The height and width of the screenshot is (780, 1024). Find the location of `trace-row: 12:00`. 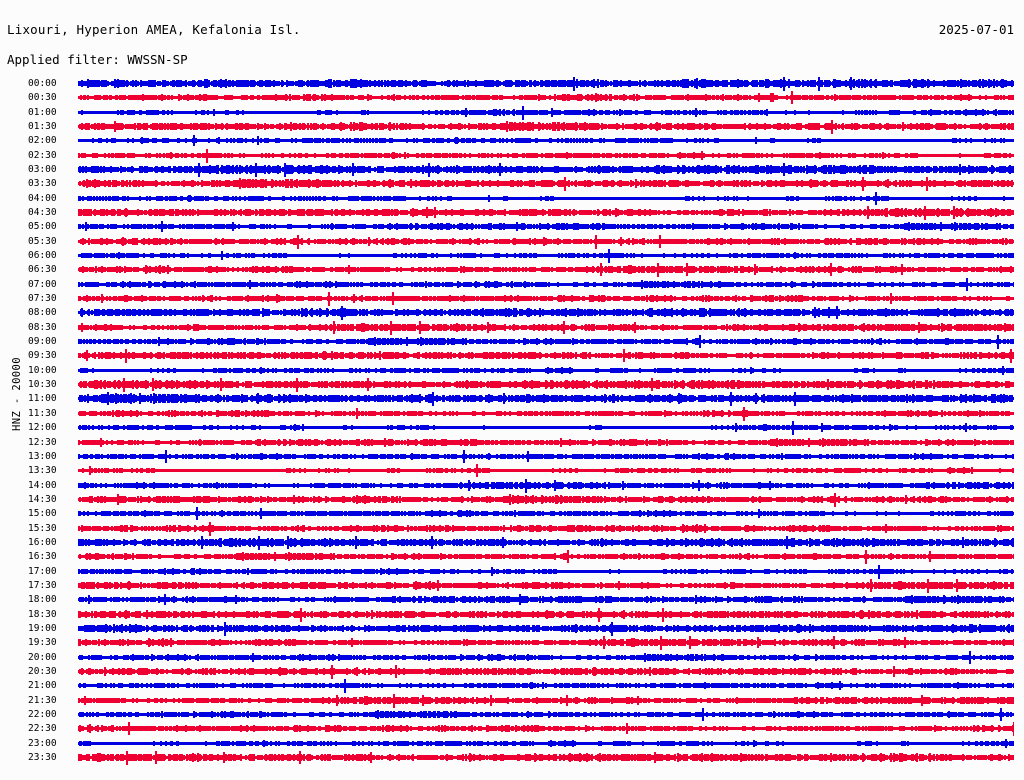

trace-row: 12:00 is located at coordinates (512, 428).